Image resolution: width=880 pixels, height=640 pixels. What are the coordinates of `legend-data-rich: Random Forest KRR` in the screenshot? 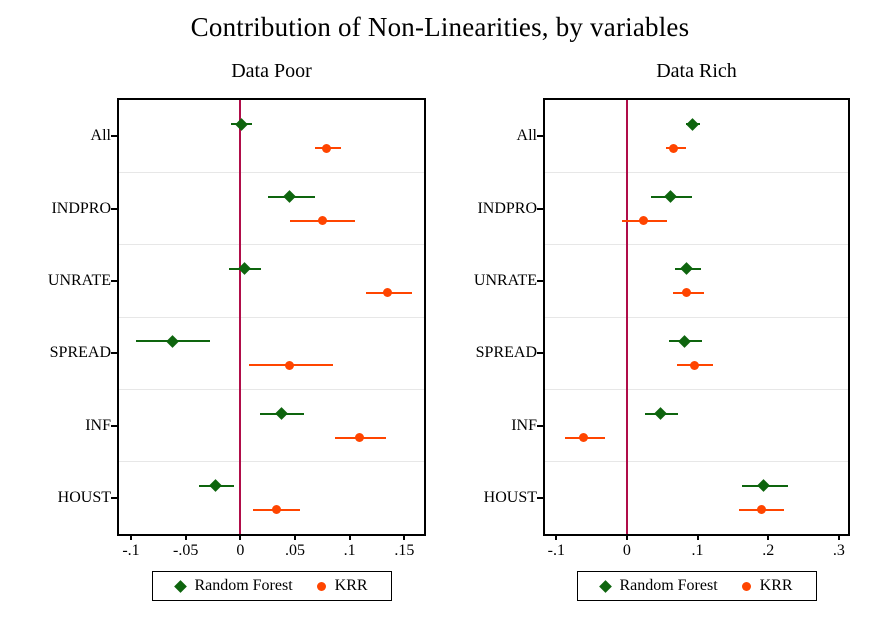 It's located at (697, 586).